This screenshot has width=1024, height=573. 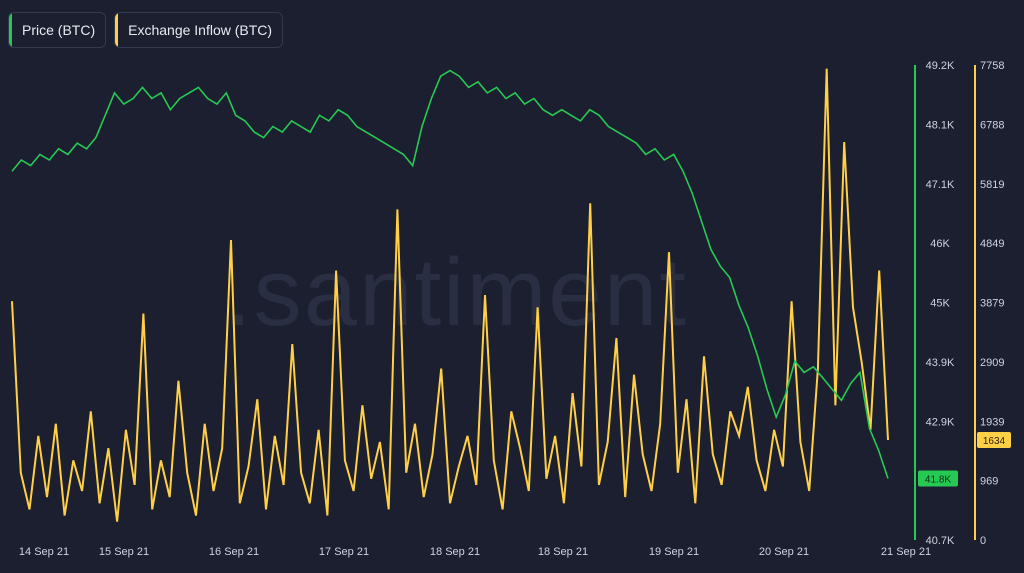 I want to click on inflow-current-value: 1634, so click(x=994, y=441).